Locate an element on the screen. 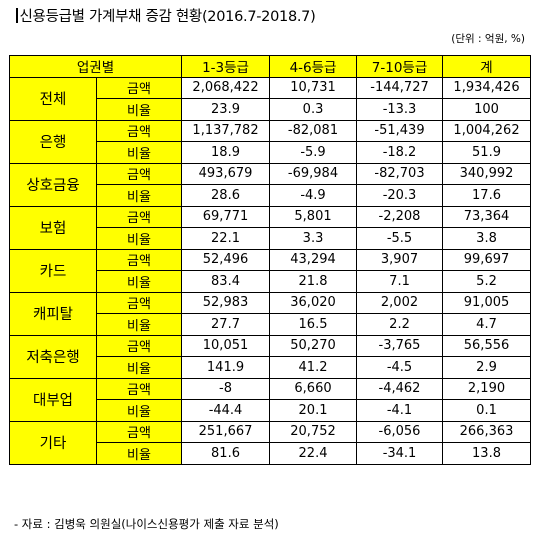  amount-cell: 251,667 is located at coordinates (226, 431).